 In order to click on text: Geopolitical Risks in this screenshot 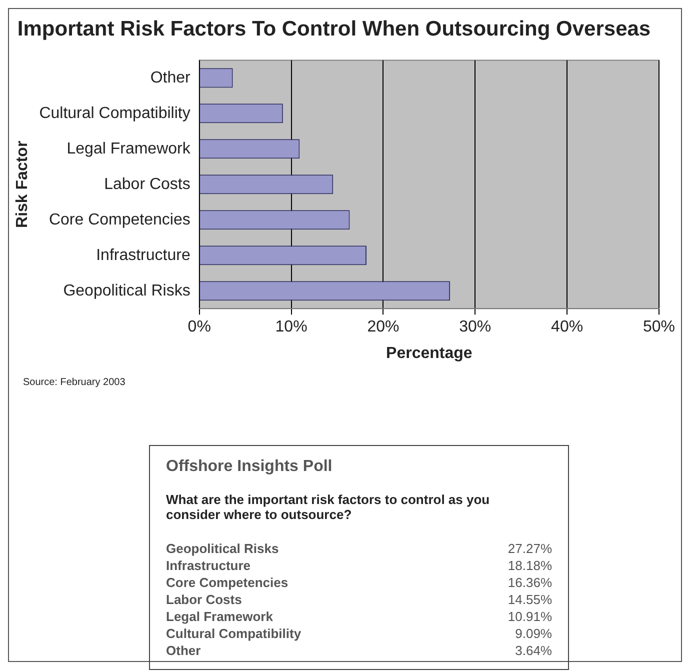, I will do `click(222, 548)`.